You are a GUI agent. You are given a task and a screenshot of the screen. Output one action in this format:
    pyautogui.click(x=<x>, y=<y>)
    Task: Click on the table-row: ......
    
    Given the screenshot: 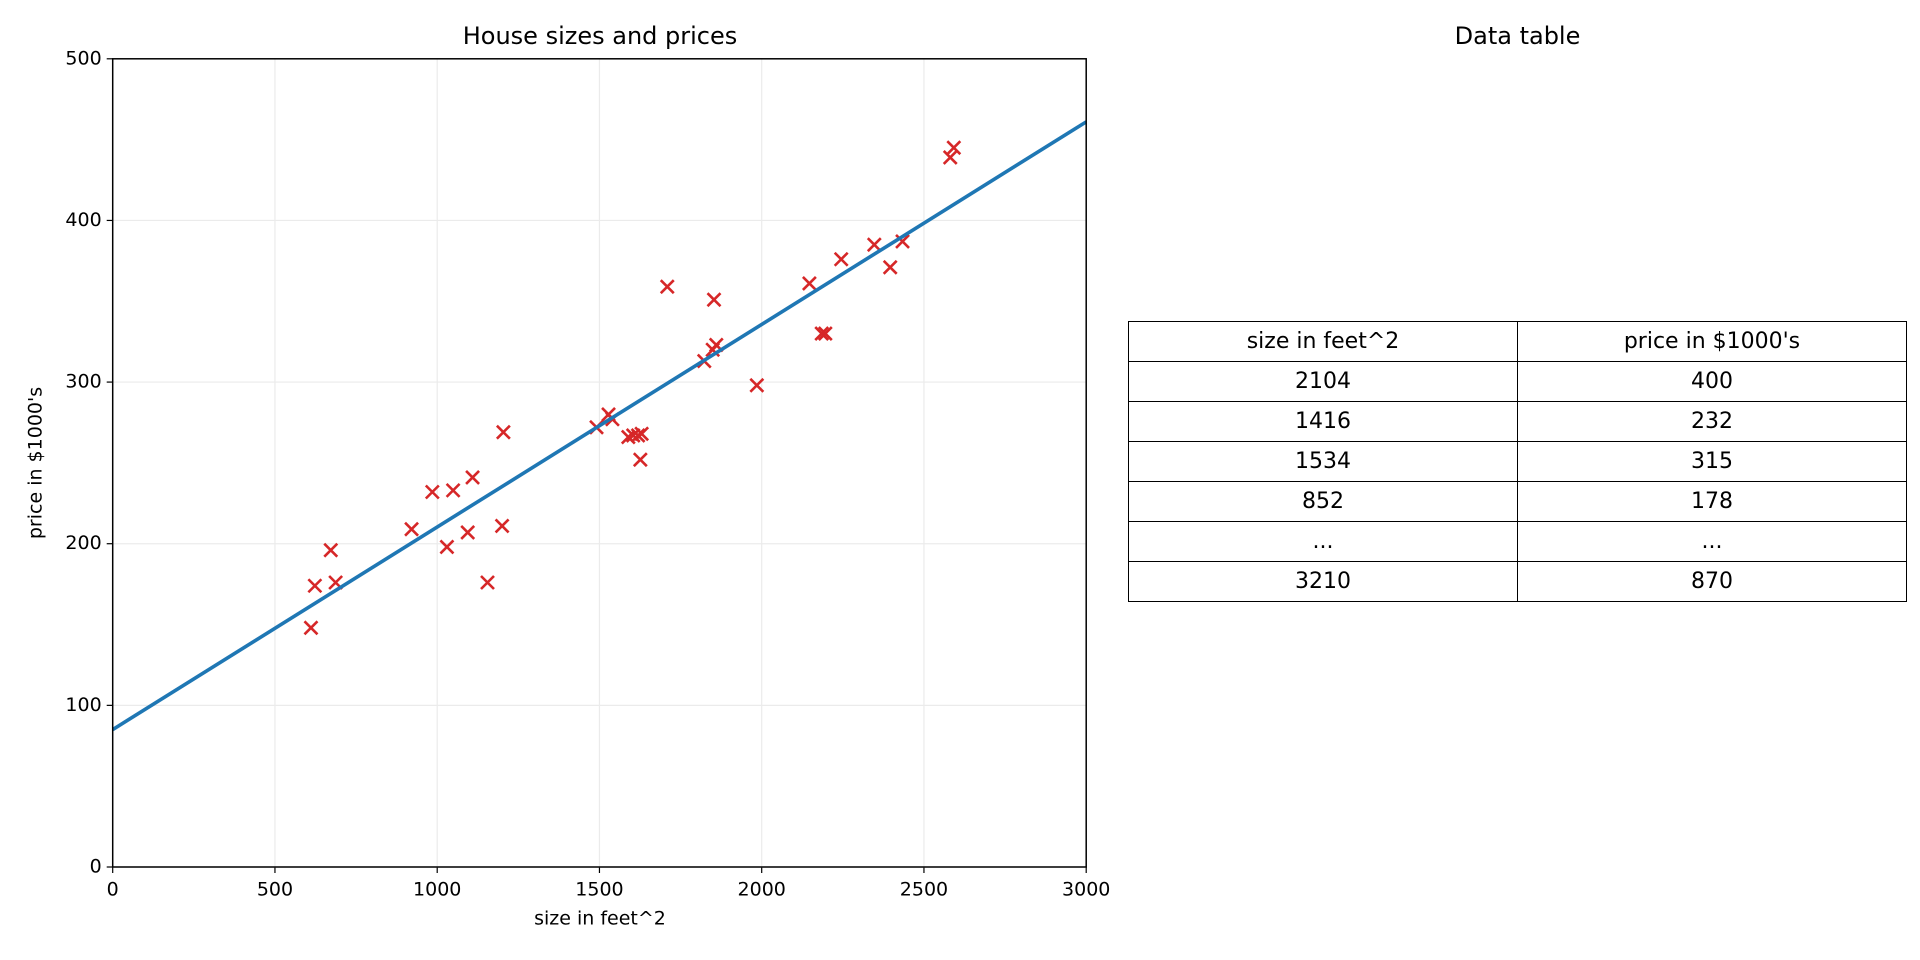 What is the action you would take?
    pyautogui.click(x=1517, y=541)
    